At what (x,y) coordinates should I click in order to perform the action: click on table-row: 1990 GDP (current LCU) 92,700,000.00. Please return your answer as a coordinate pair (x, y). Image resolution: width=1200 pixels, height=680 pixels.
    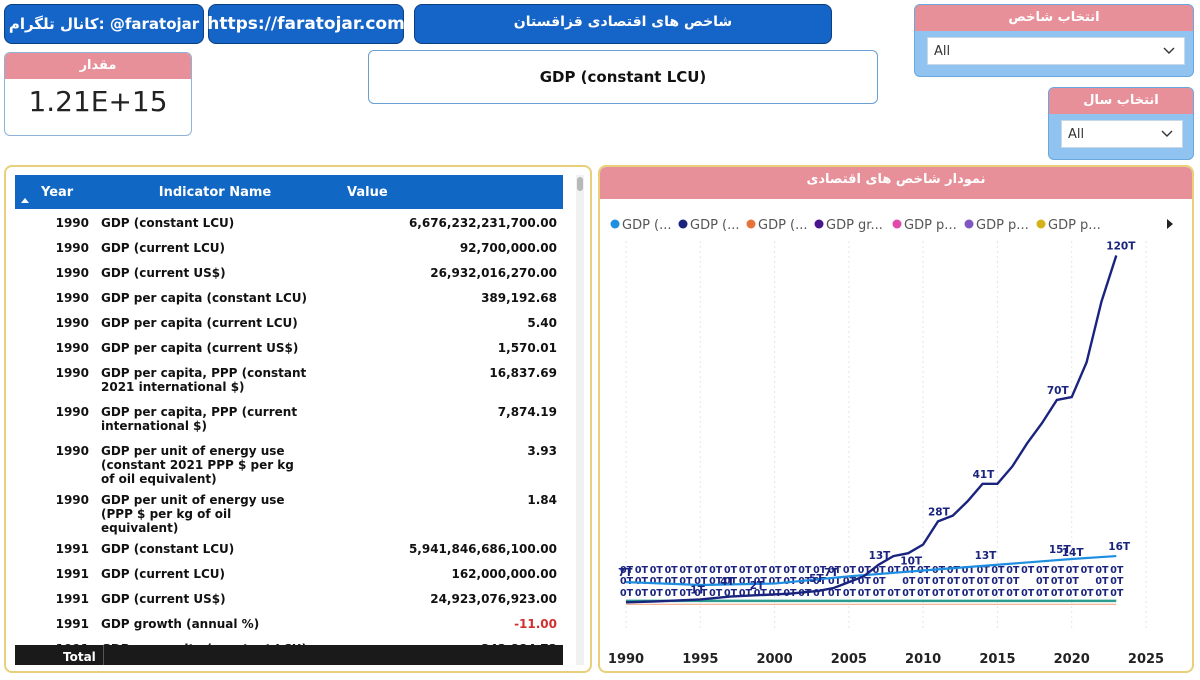
    Looking at the image, I should click on (289, 246).